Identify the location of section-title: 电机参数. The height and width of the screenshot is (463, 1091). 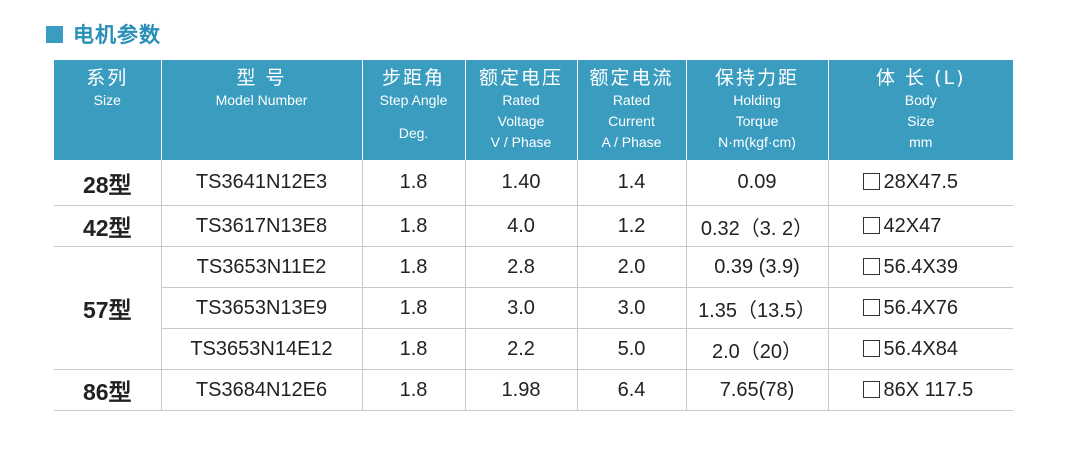
(117, 35).